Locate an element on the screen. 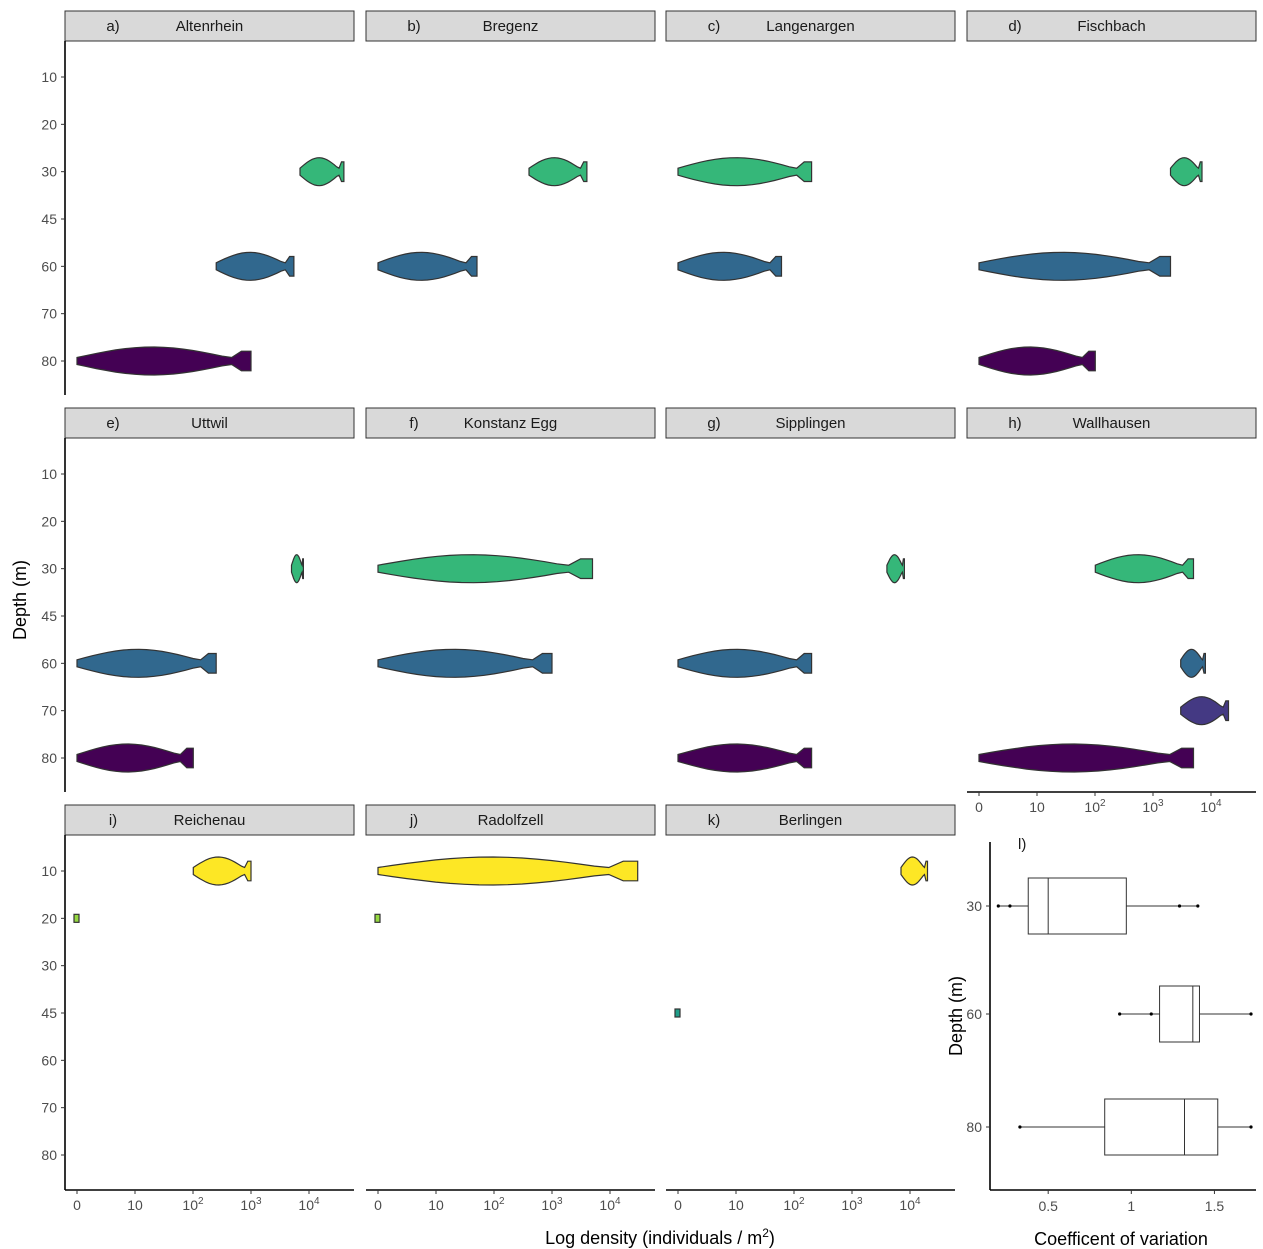  boxplot-x-tick-label: 1 is located at coordinates (1131, 1206).